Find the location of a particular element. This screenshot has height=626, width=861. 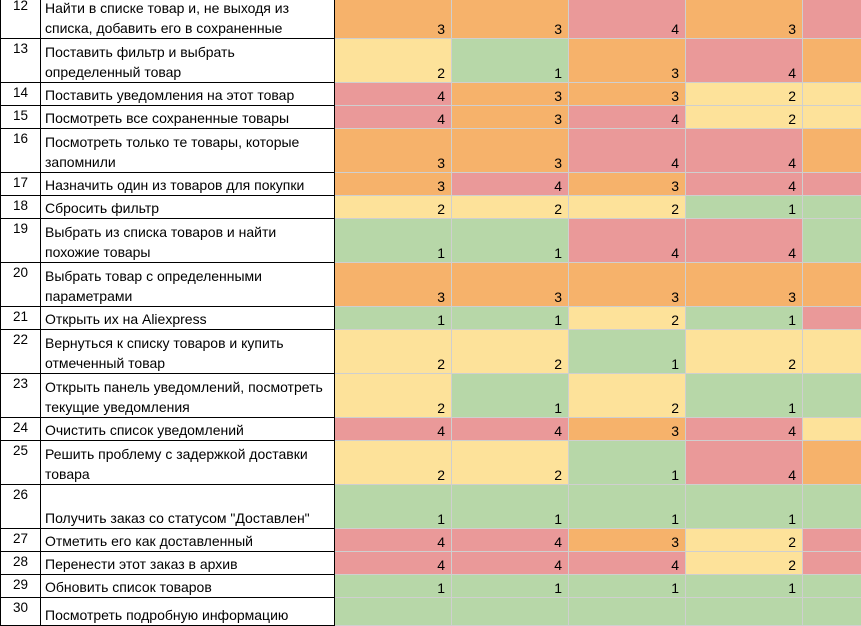

task-cell: Назначить один из товаров для покупки is located at coordinates (188, 184).